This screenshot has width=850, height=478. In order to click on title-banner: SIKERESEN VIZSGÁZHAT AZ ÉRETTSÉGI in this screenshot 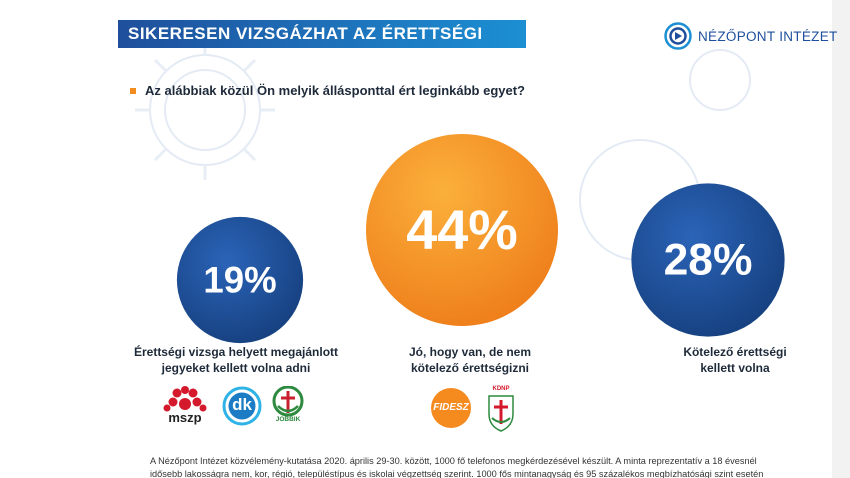, I will do `click(322, 34)`.